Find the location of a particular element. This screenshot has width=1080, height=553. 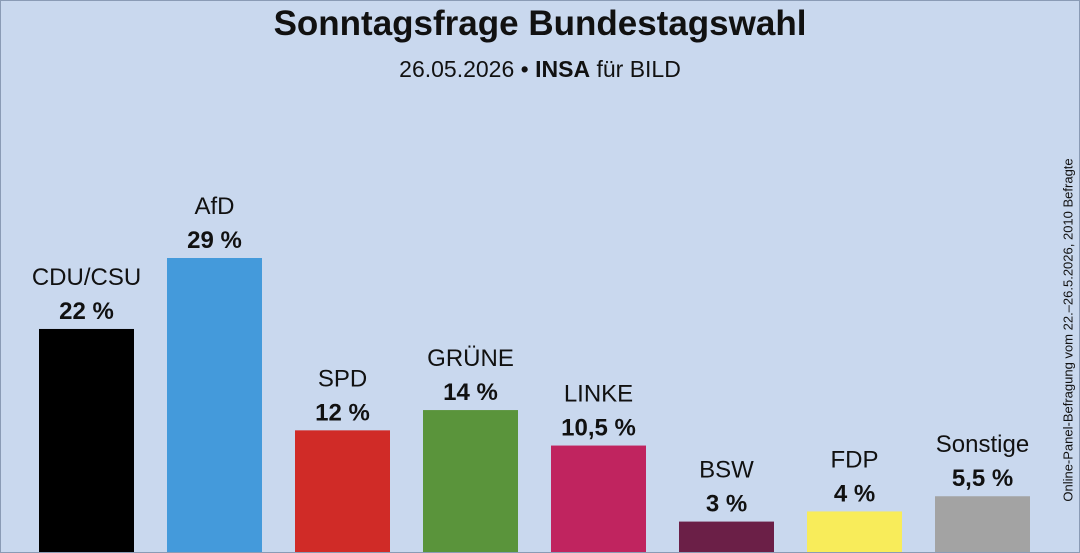

value-label: 12 % is located at coordinates (342, 412).